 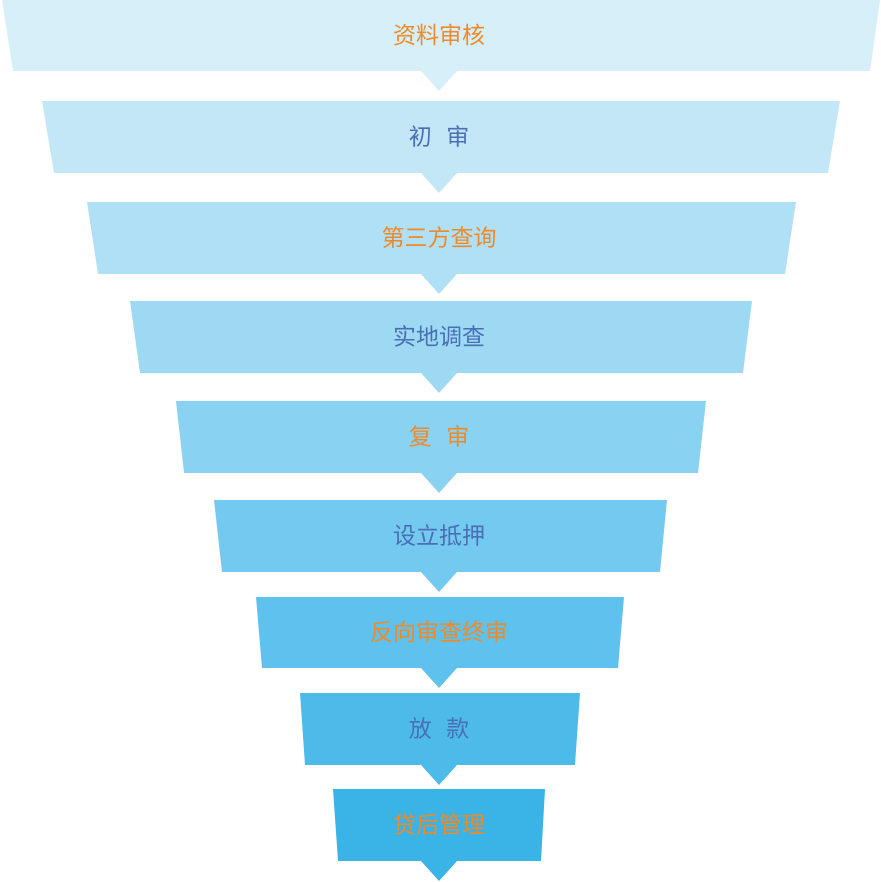 I want to click on funnel-stage-label: 第三方查询, so click(x=439, y=239).